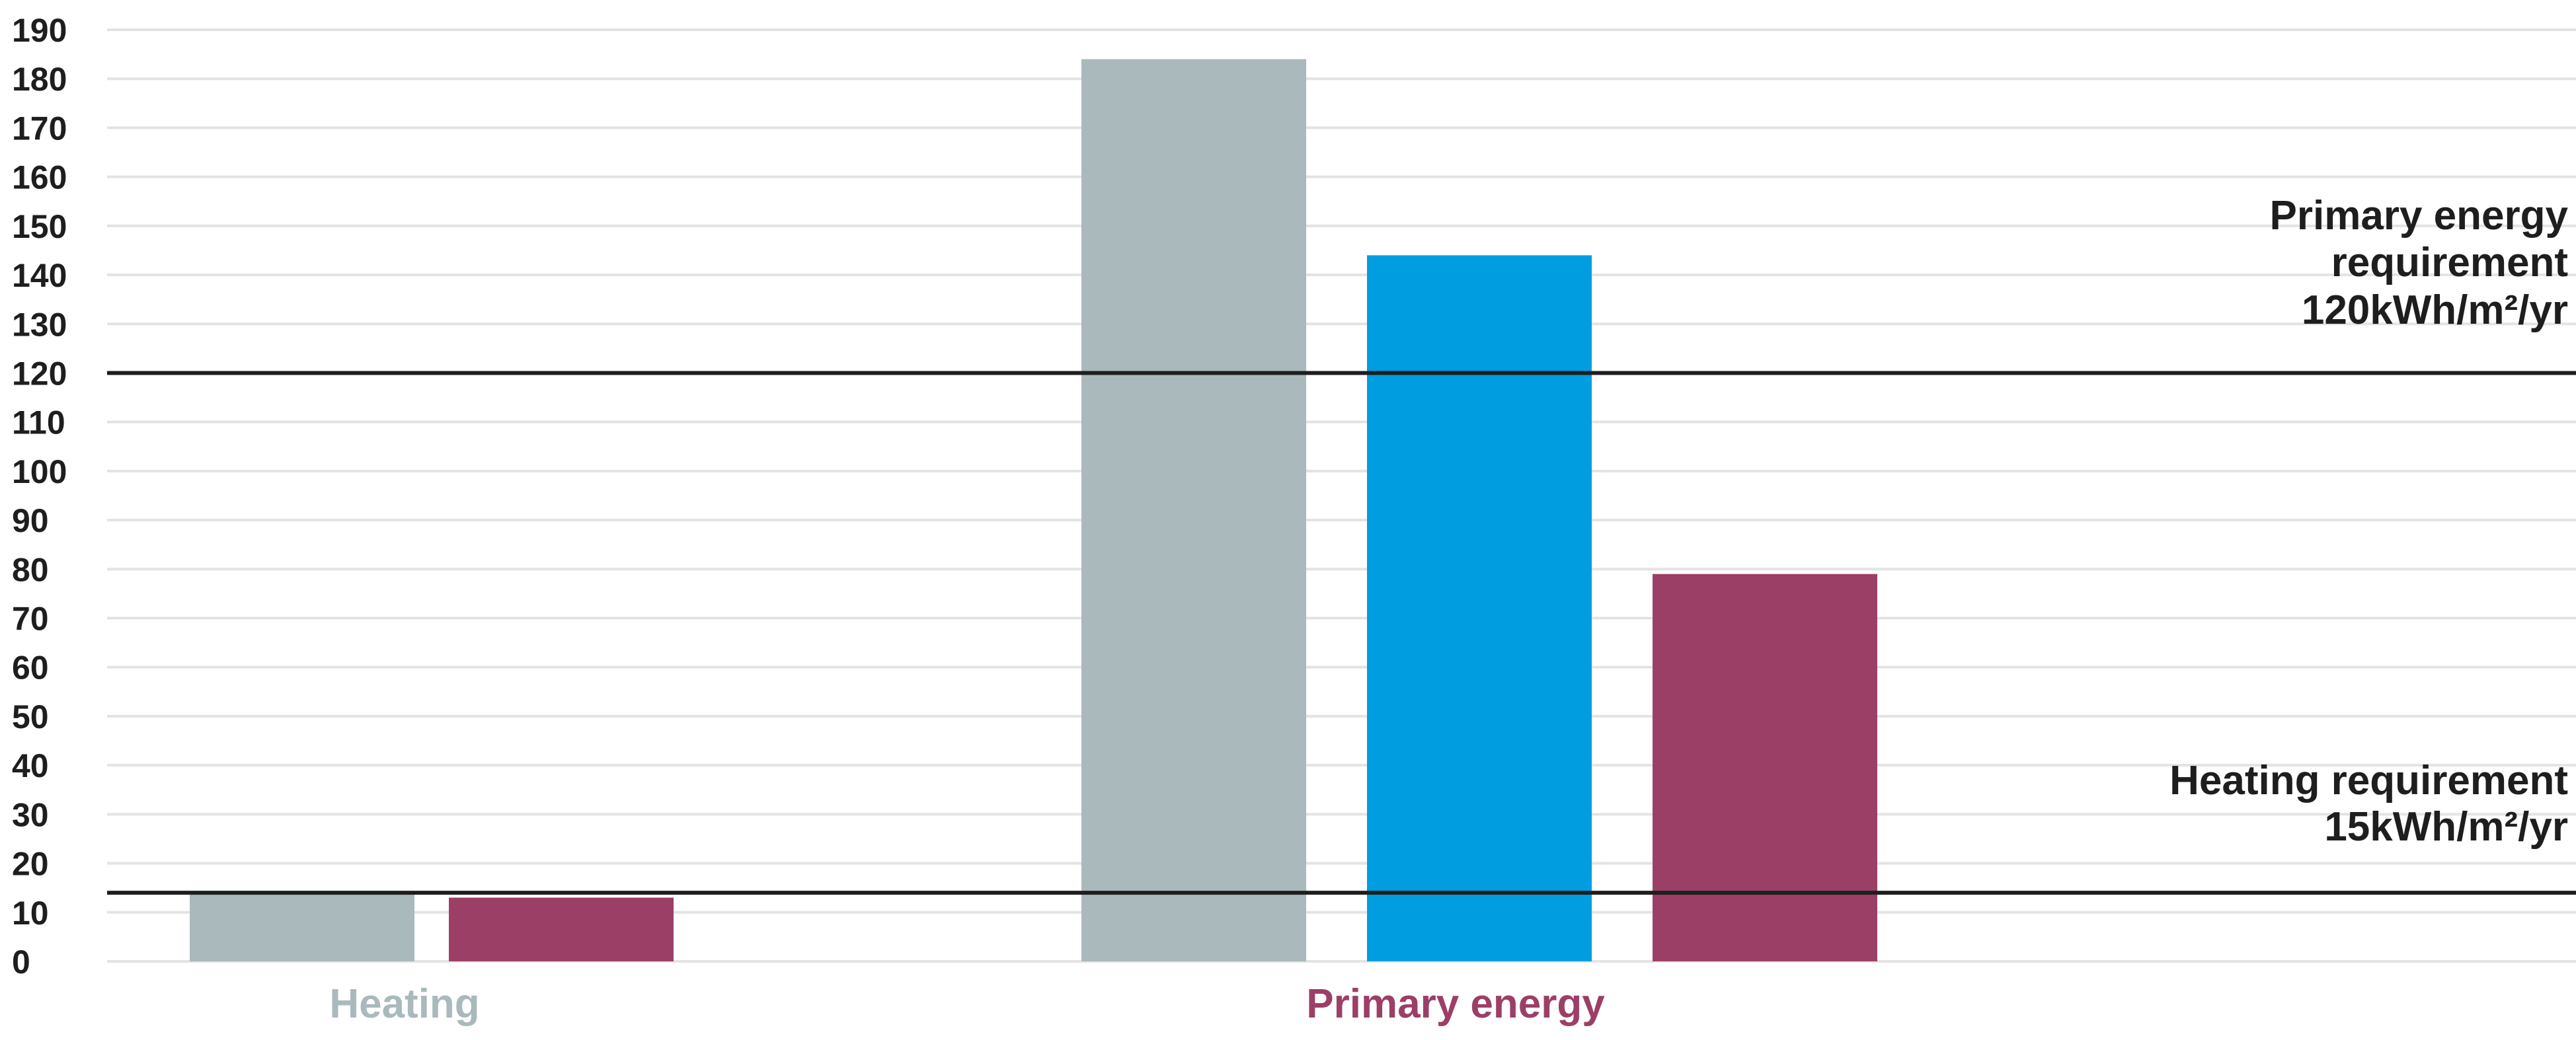 The image size is (2576, 1040). What do you see at coordinates (30, 913) in the screenshot?
I see `y-tick-label: 10` at bounding box center [30, 913].